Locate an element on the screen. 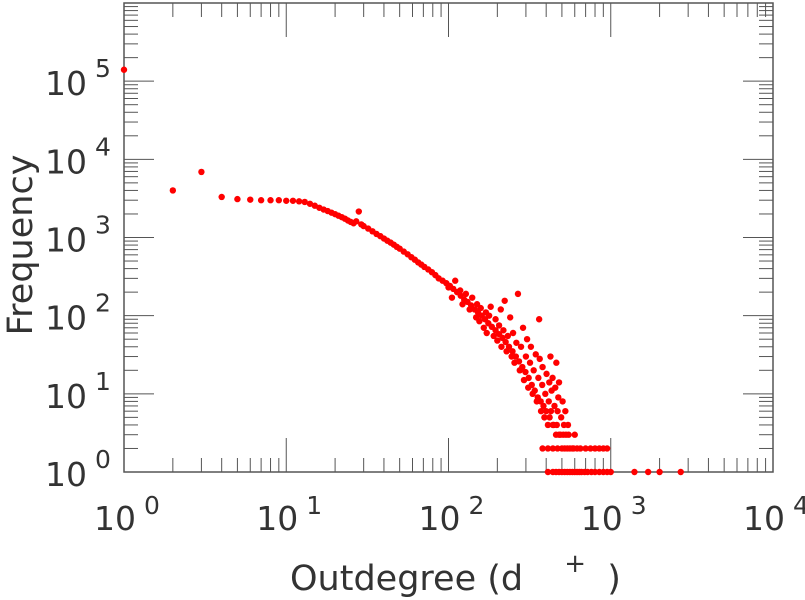  x-tick-label: 10 4 is located at coordinates (774, 514).